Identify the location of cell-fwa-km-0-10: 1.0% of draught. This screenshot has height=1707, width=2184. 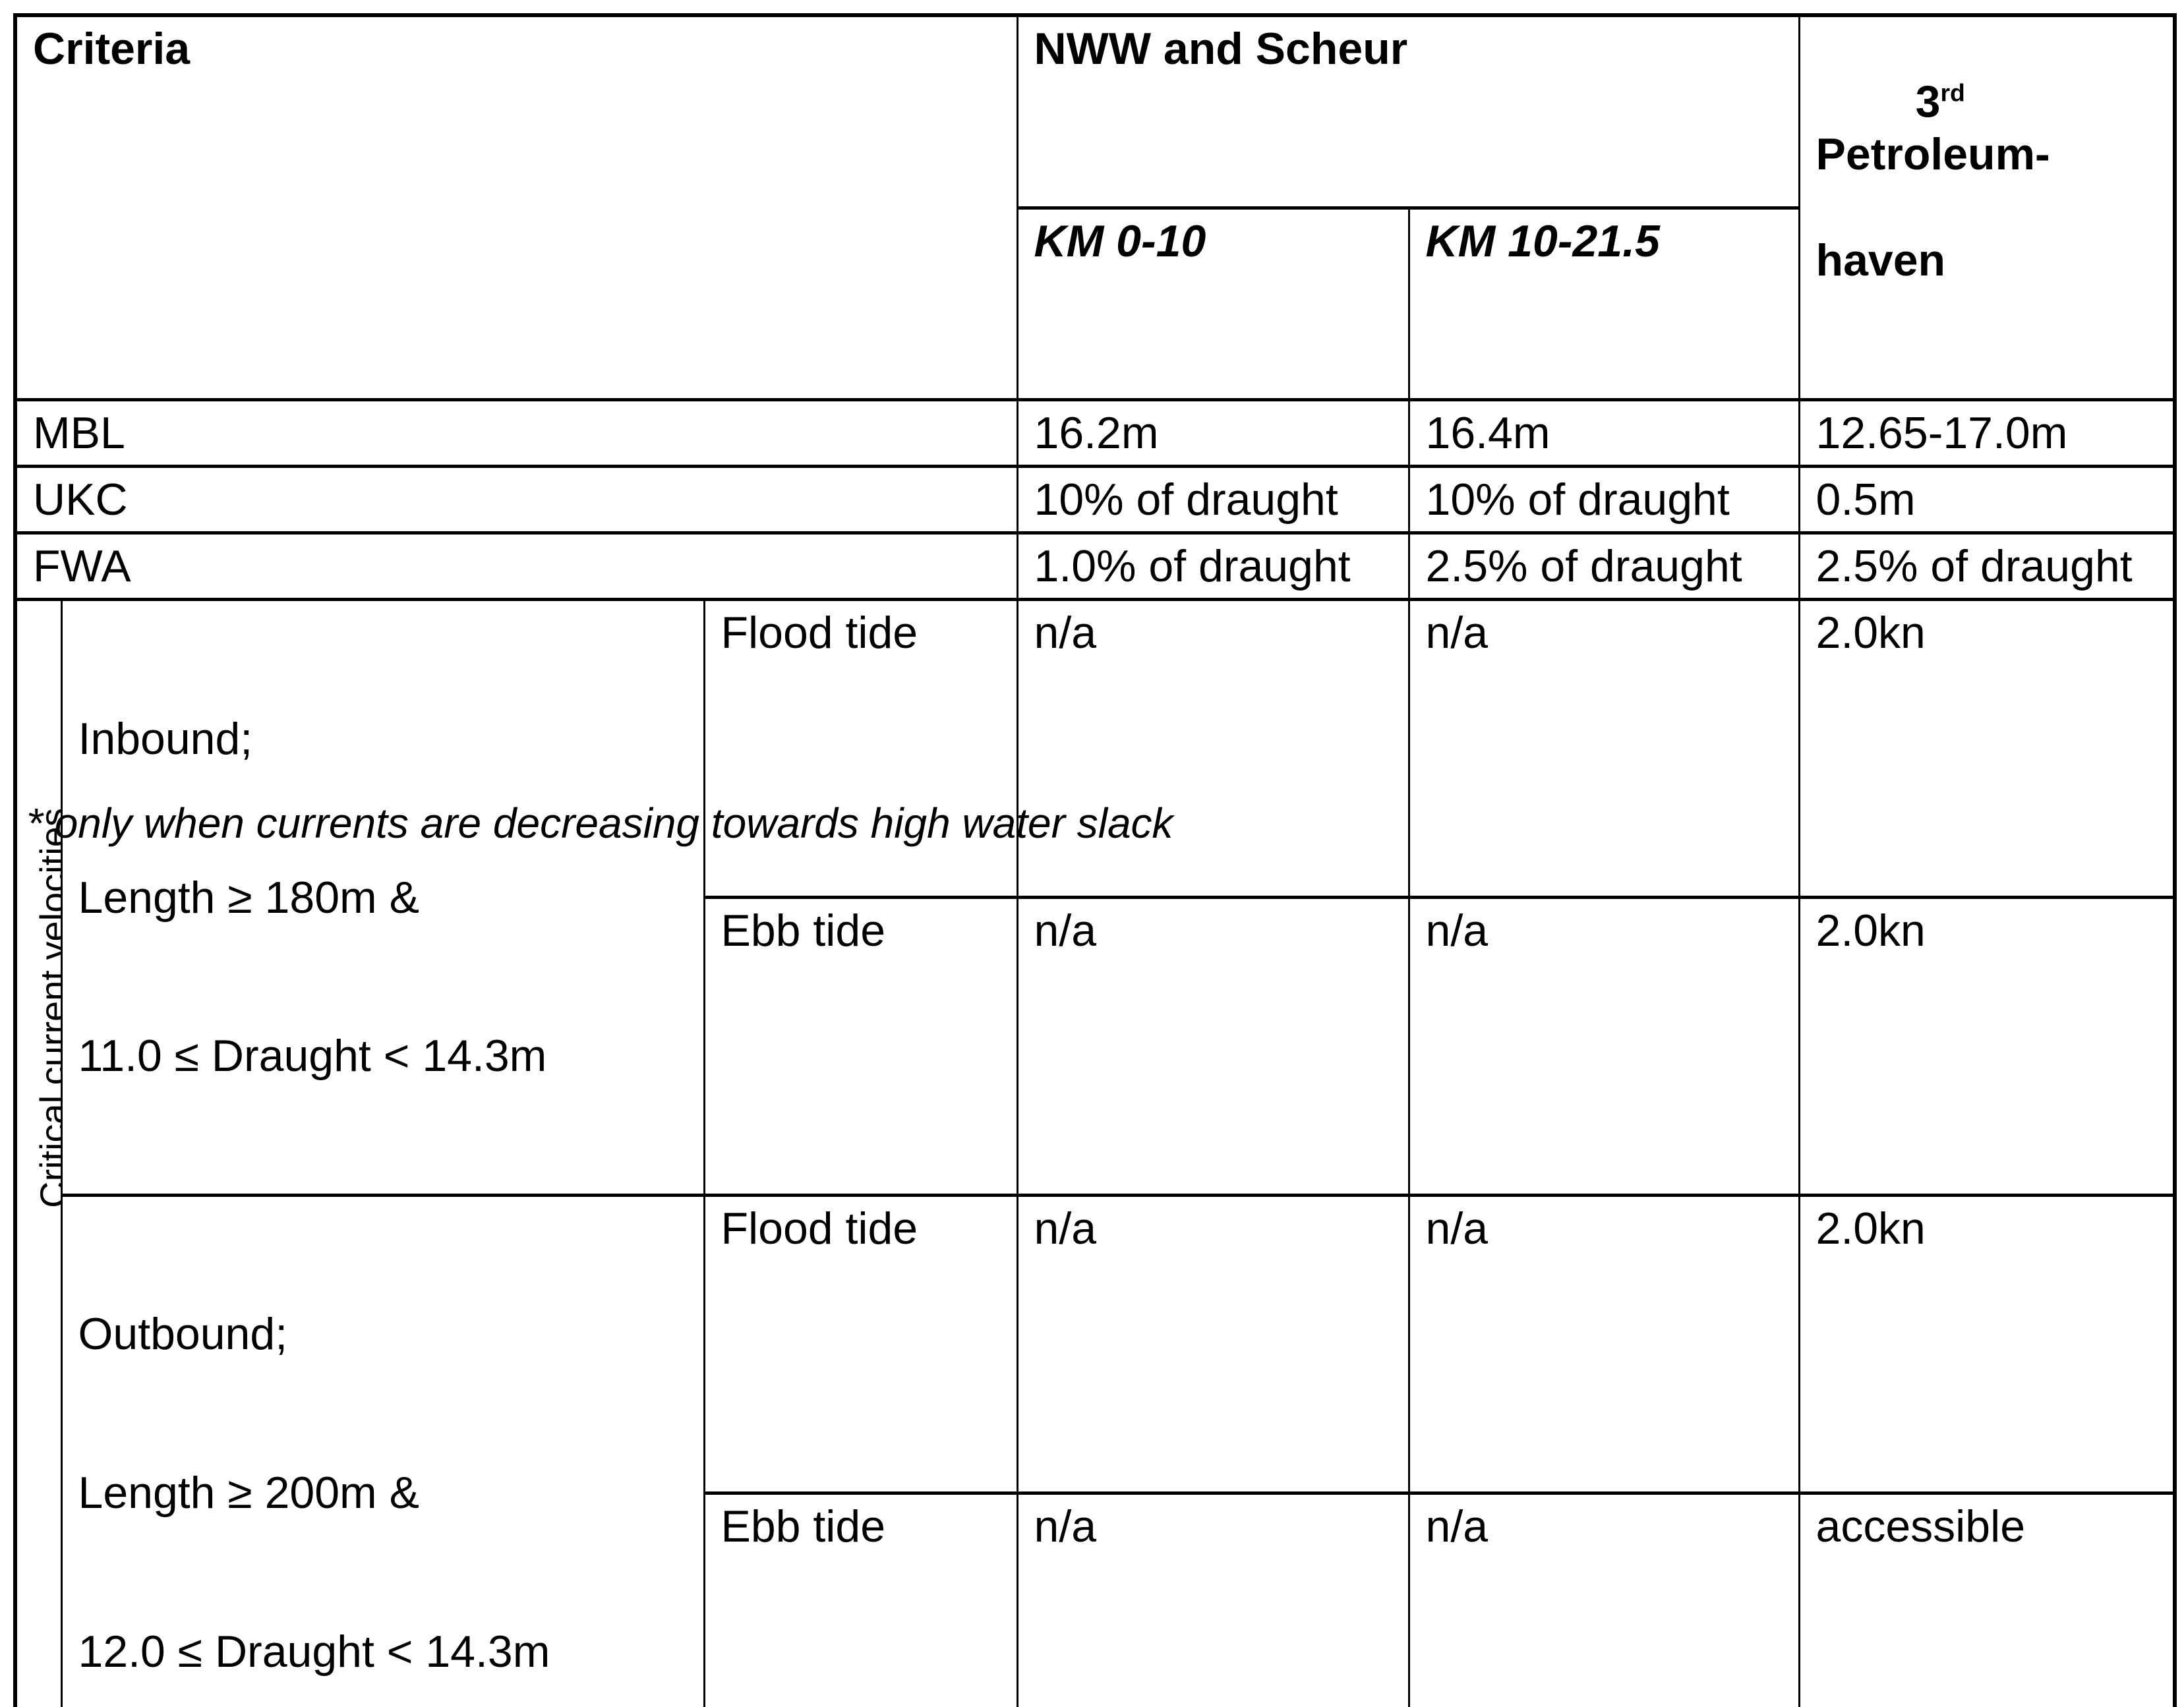
(1213, 566).